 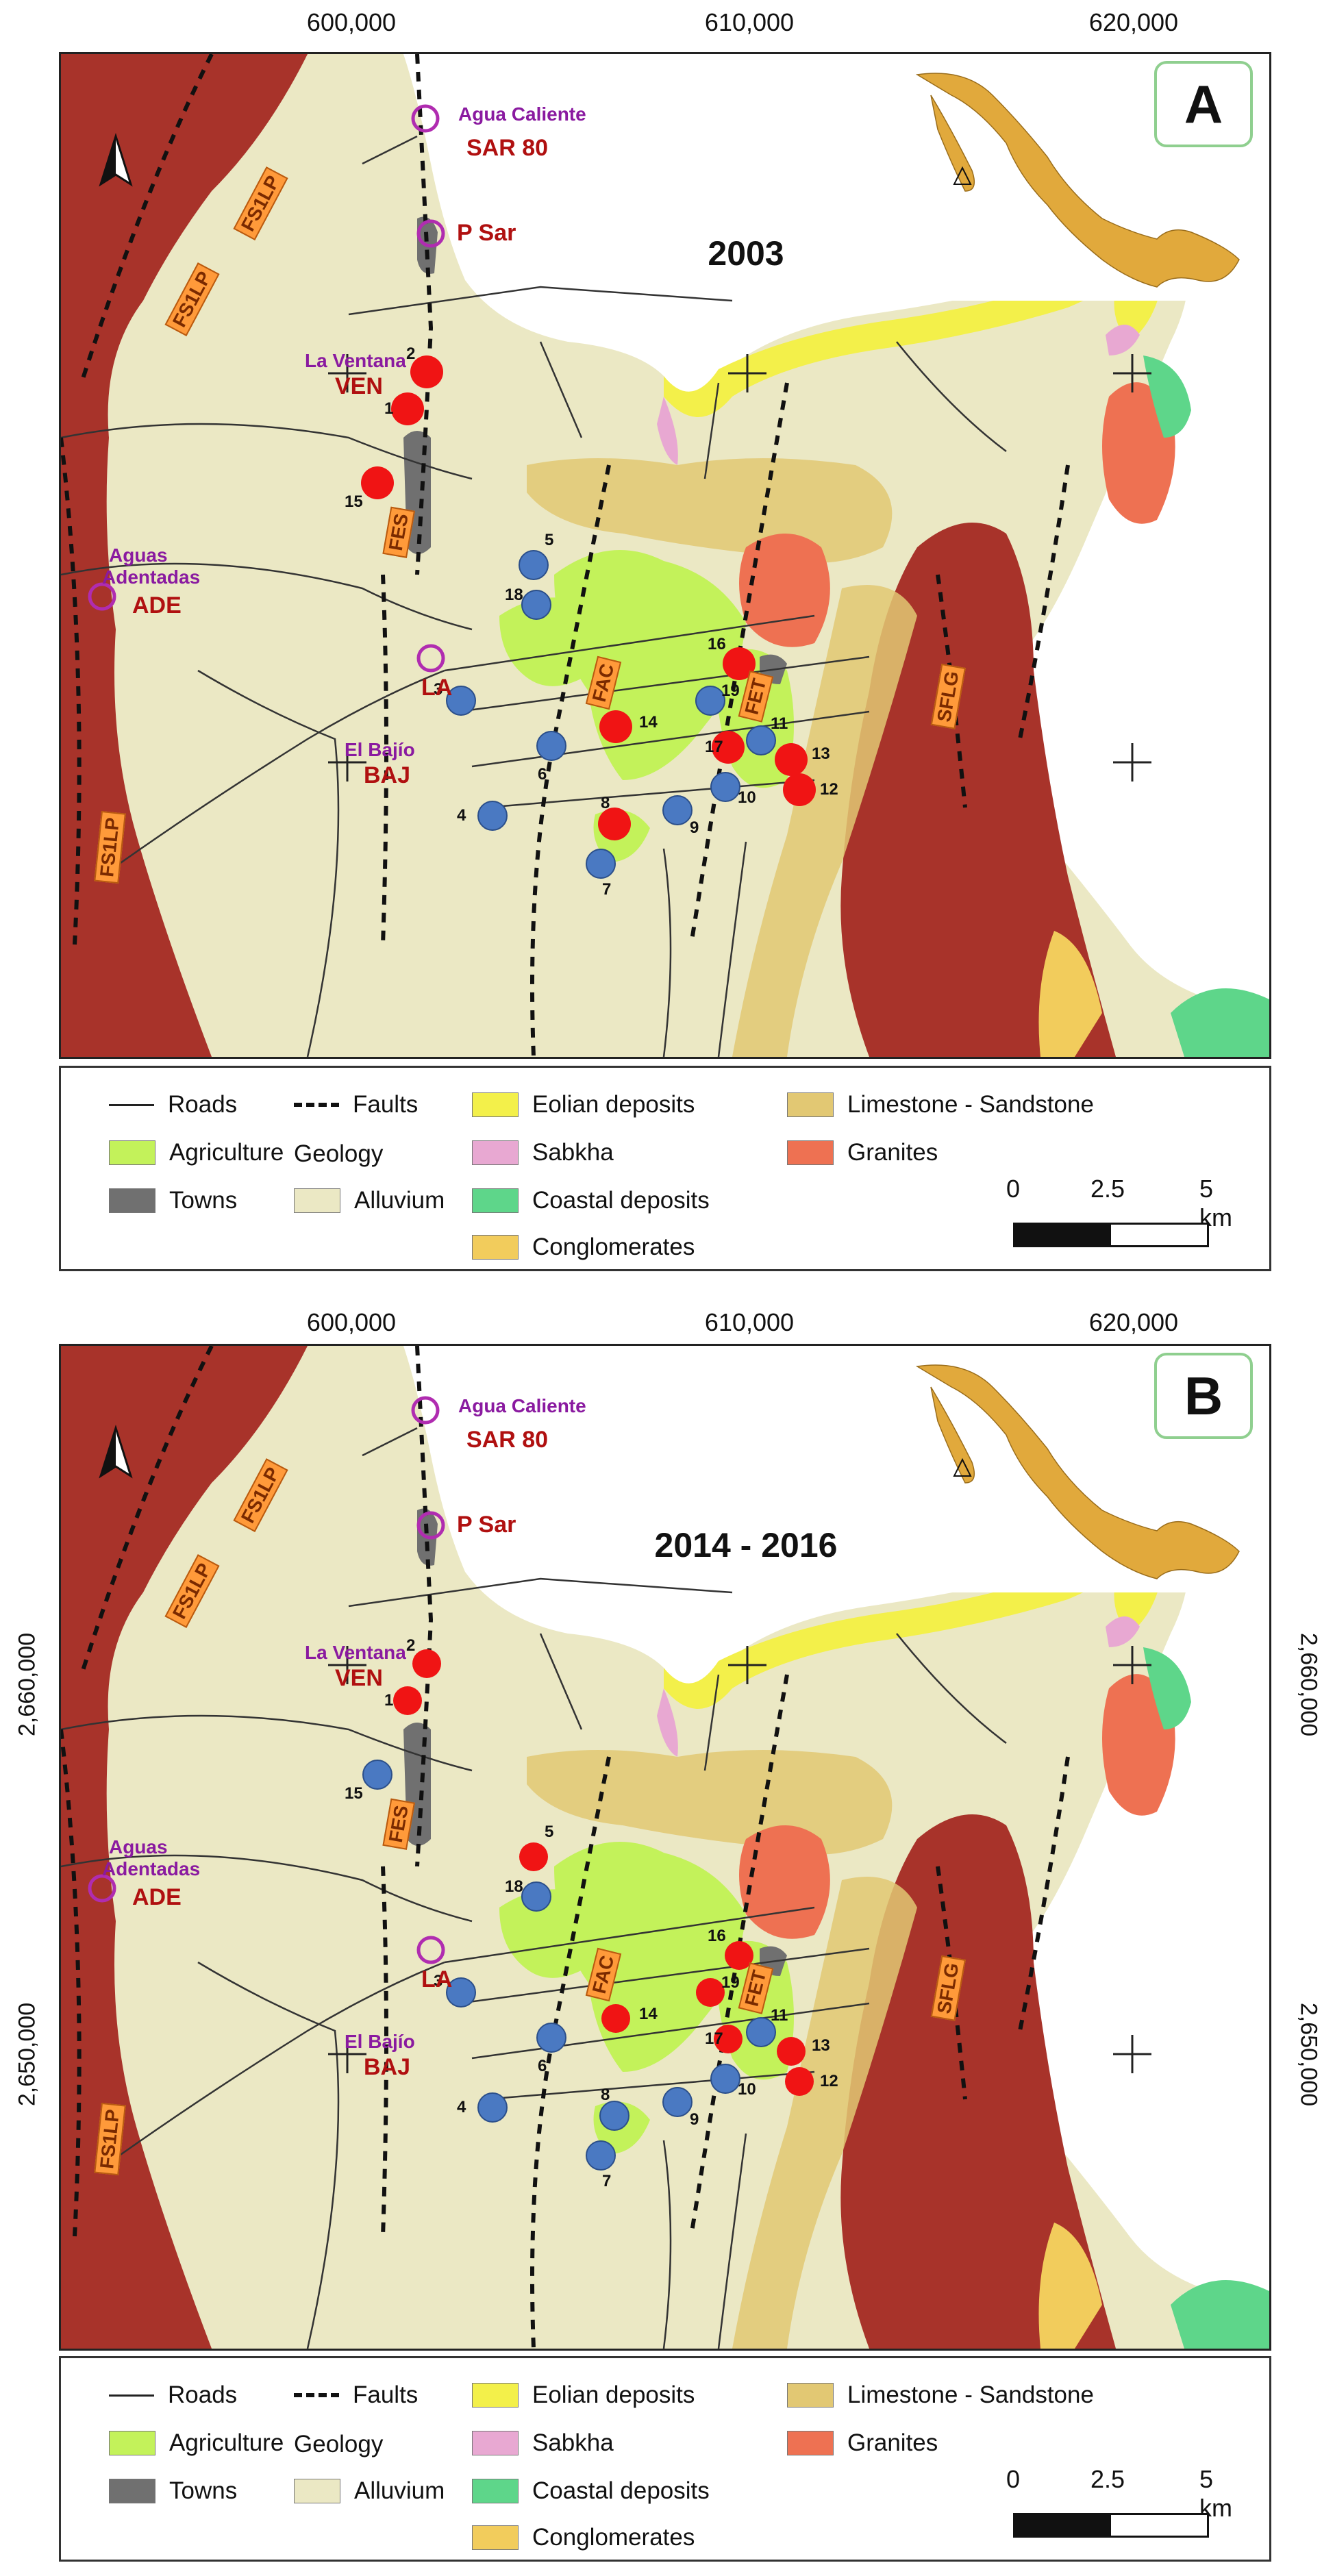 I want to click on site-code-ven: VEN, so click(x=359, y=386).